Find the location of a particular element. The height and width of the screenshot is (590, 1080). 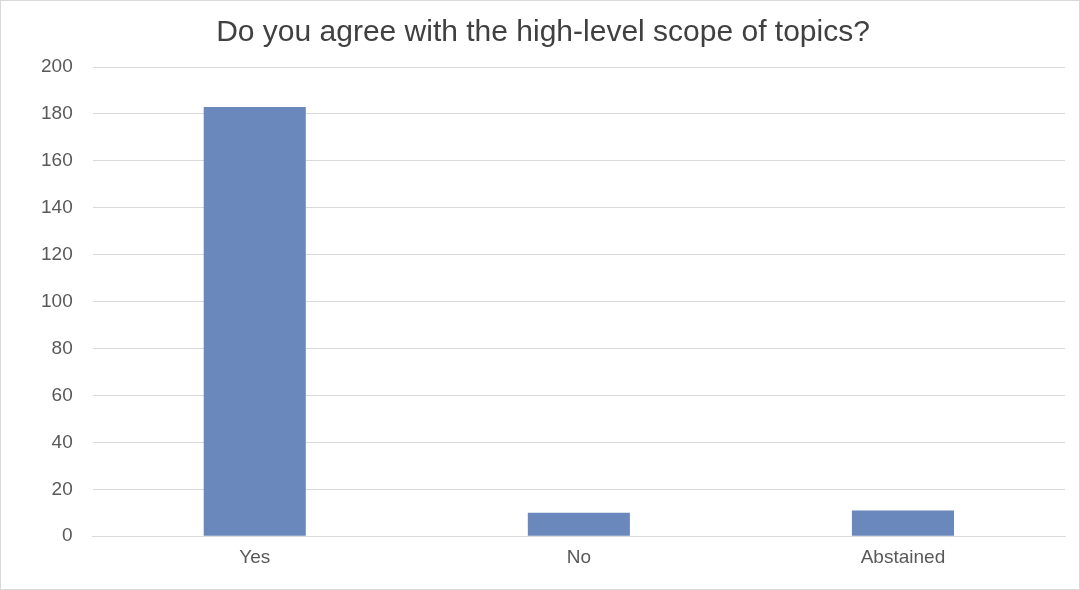

y-tick-label: 60 is located at coordinates (62, 394).